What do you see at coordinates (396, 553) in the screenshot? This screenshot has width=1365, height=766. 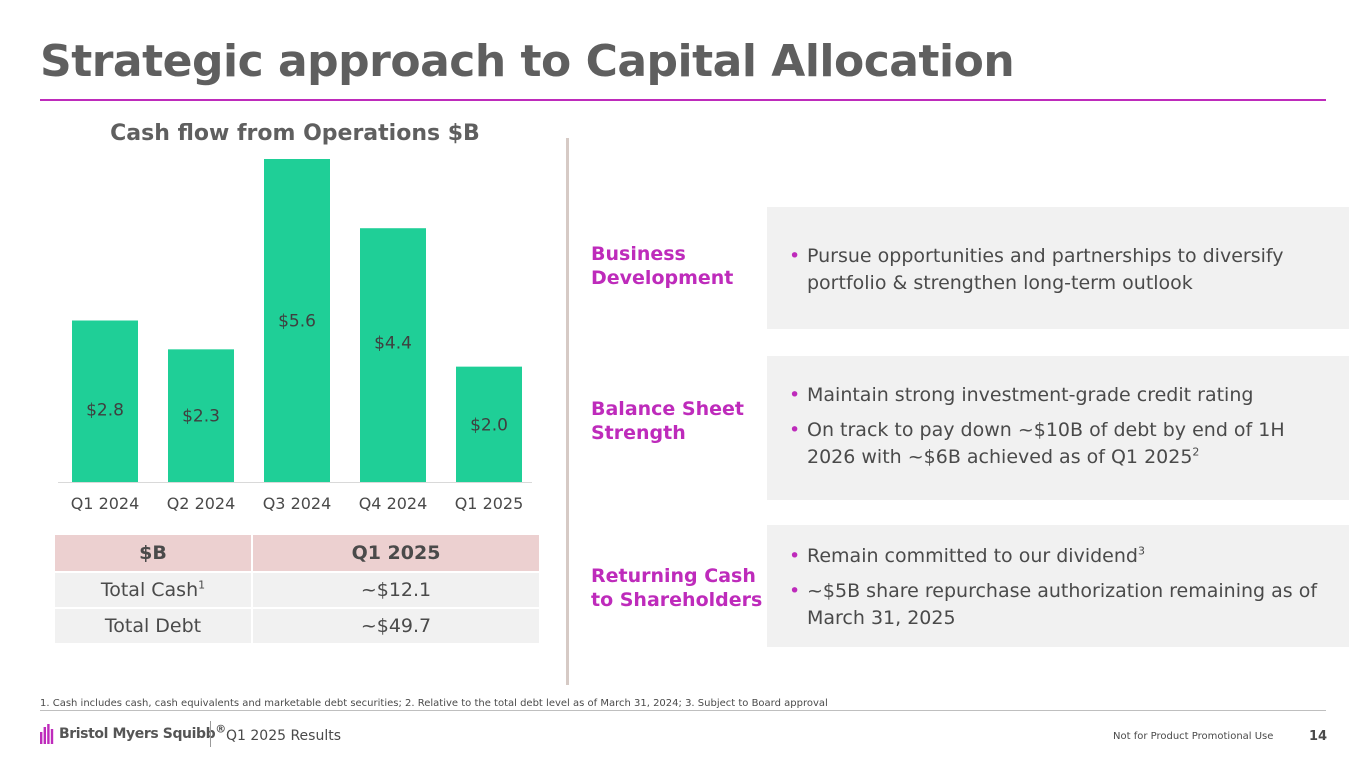 I see `table-header-period: Q1 2025` at bounding box center [396, 553].